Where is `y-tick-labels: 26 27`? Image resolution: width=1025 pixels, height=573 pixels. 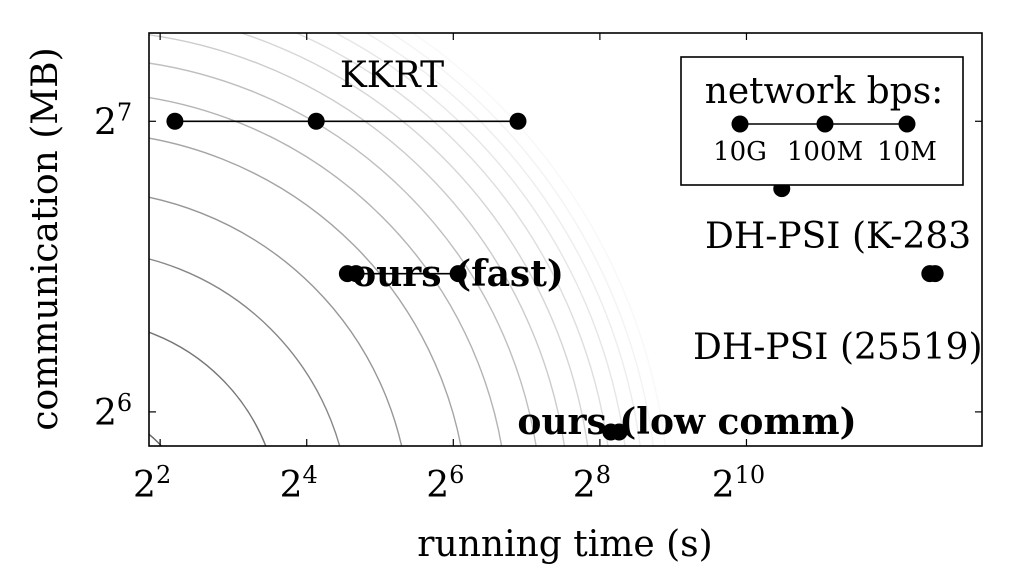
y-tick-labels: 26 27 is located at coordinates (113, 266).